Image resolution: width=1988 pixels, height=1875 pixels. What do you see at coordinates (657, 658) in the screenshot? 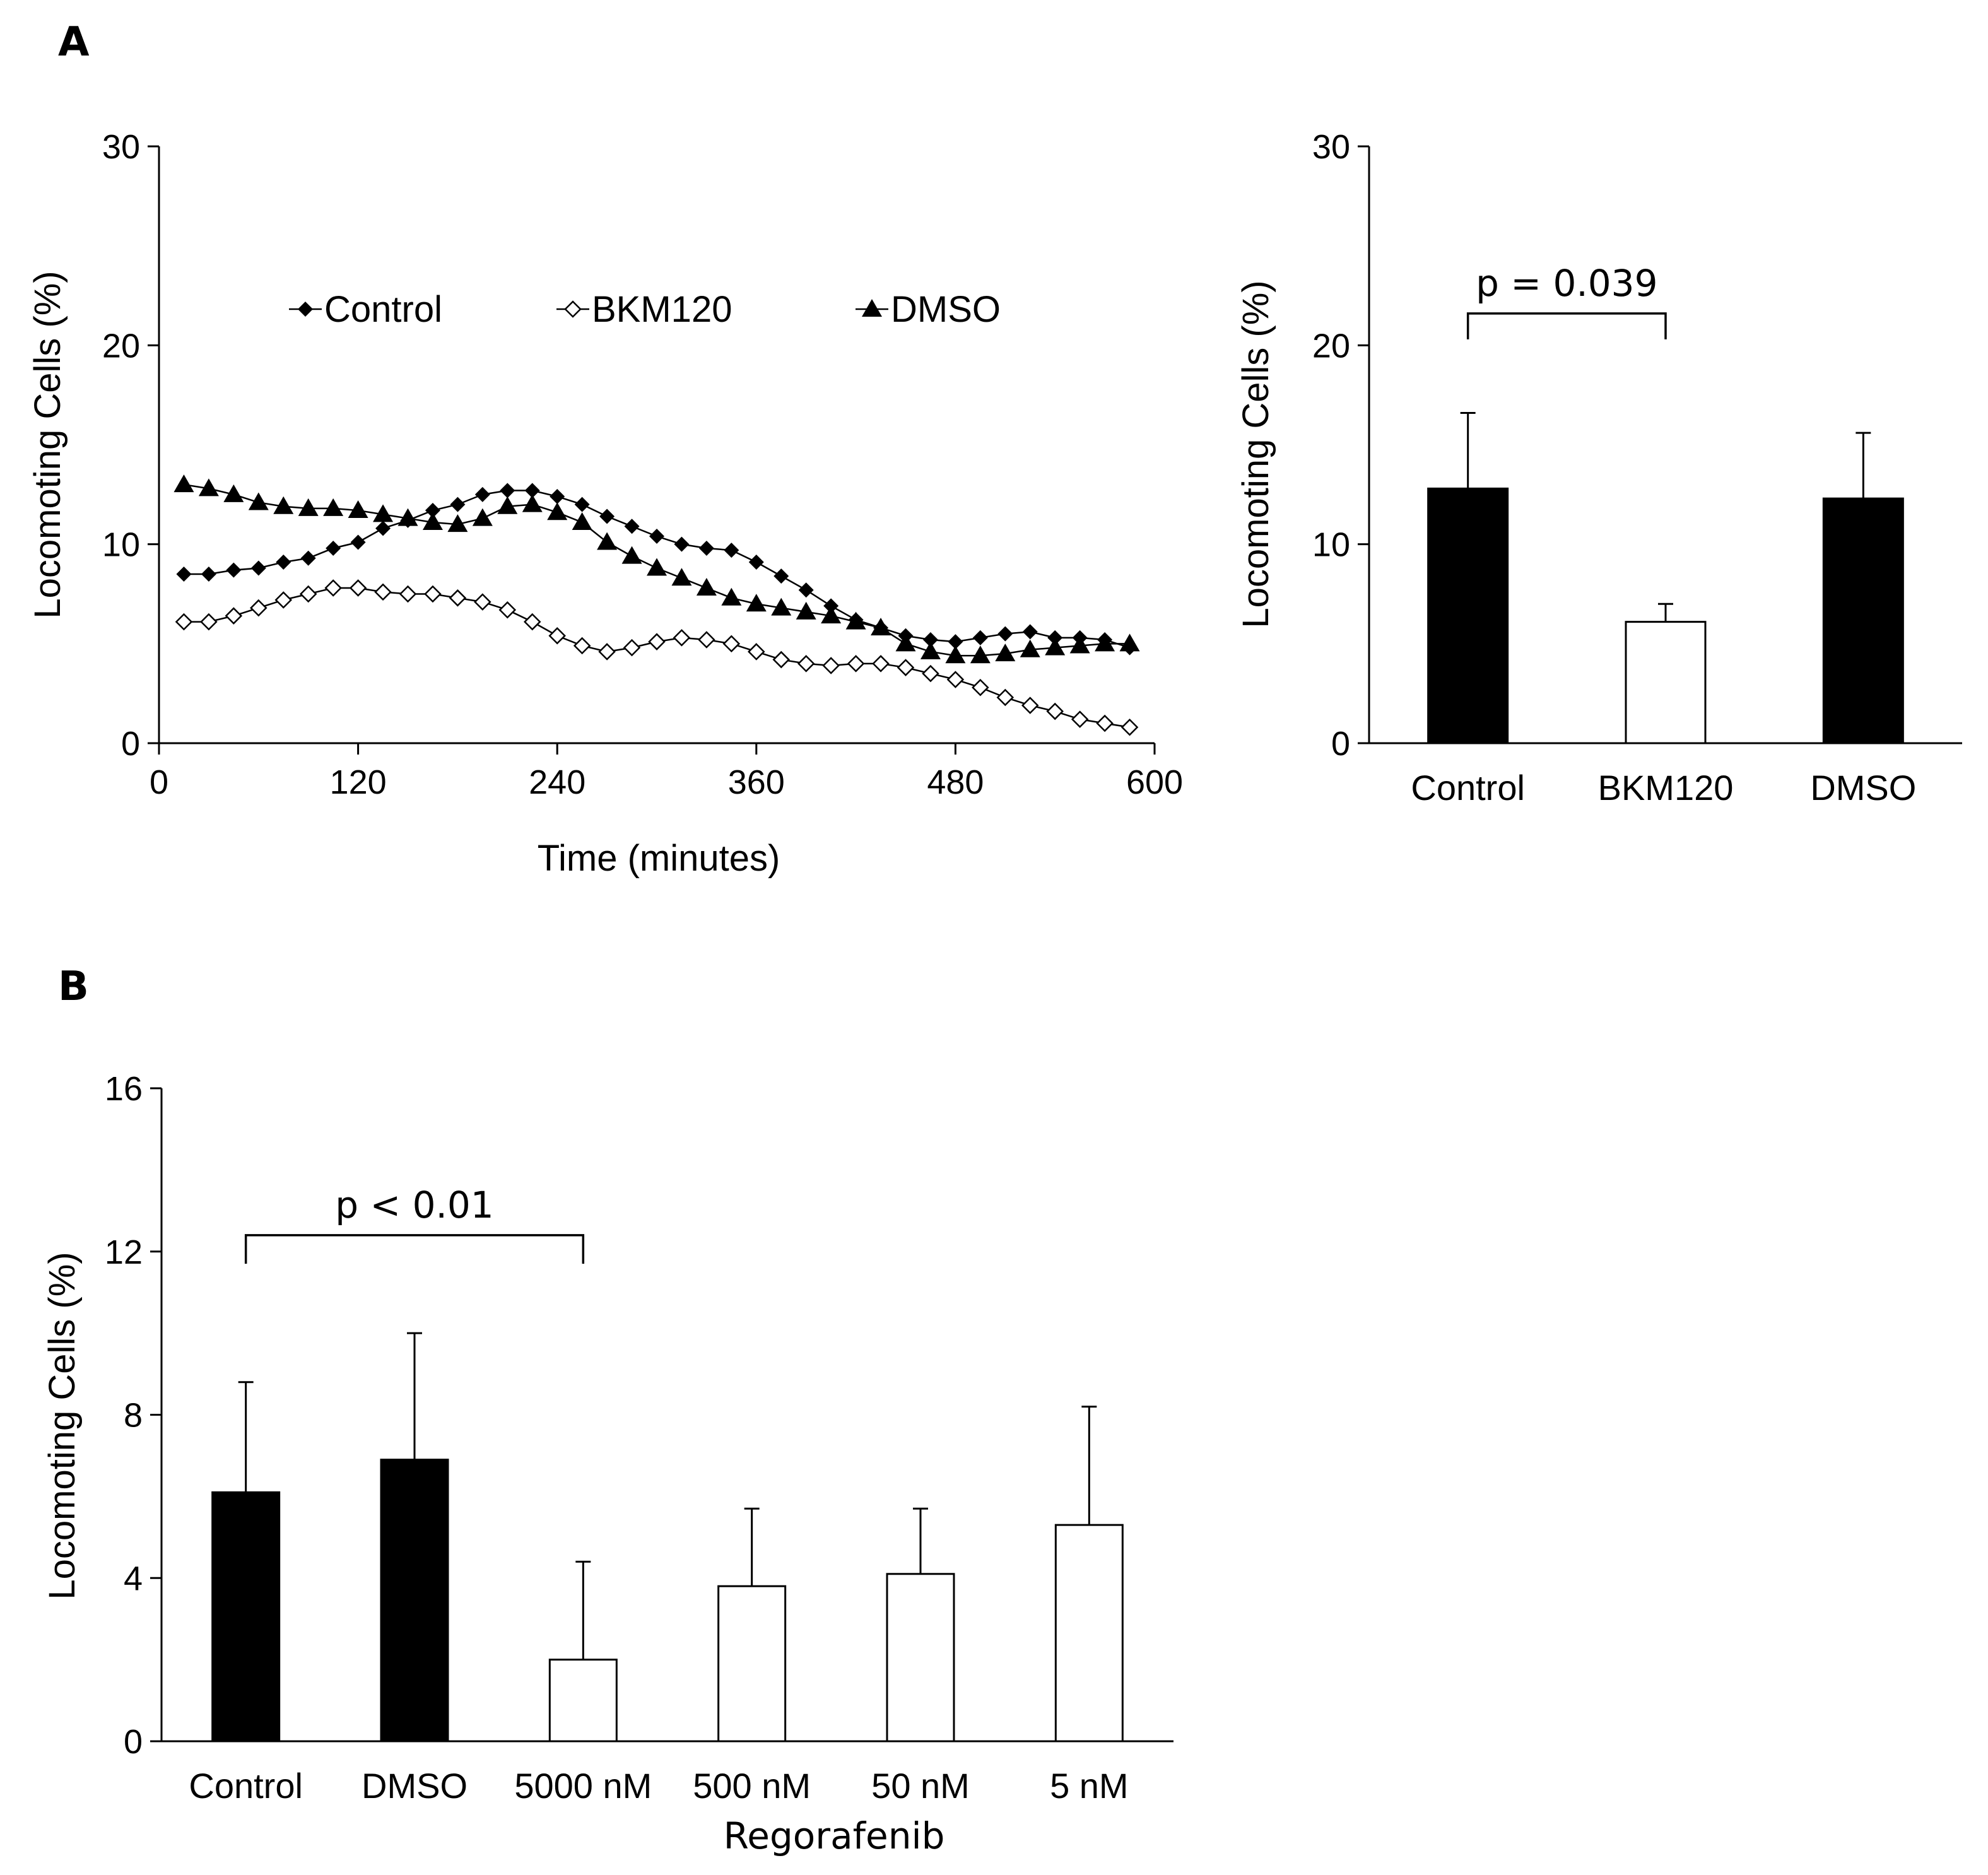
I see `series-line-bkm120` at bounding box center [657, 658].